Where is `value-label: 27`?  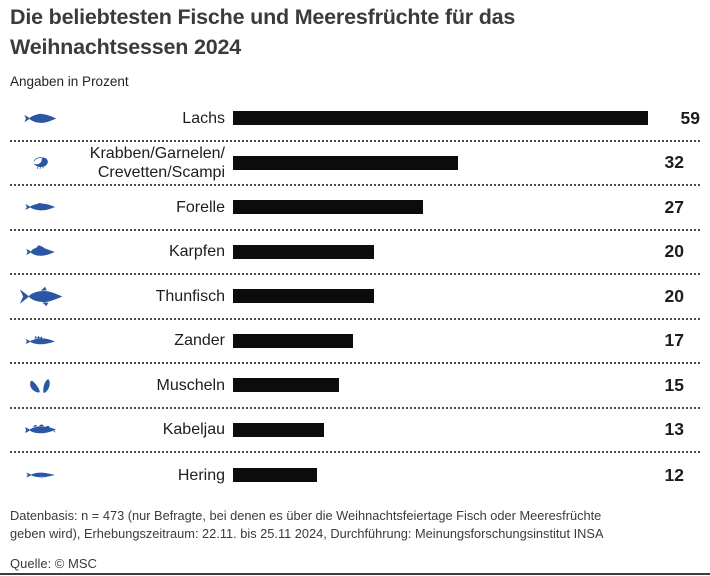
value-label: 27 is located at coordinates (674, 206).